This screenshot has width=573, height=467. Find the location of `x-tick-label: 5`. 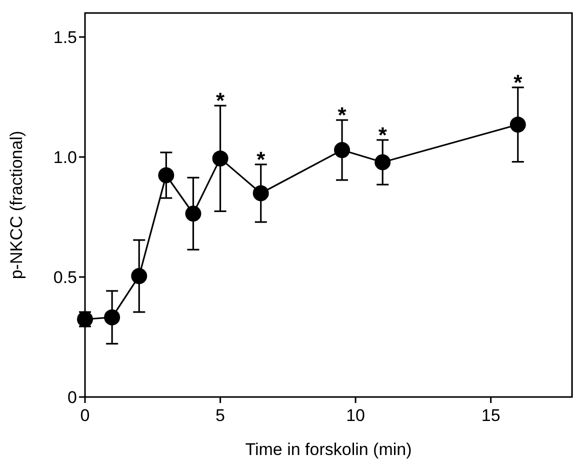

x-tick-label: 5 is located at coordinates (221, 415).